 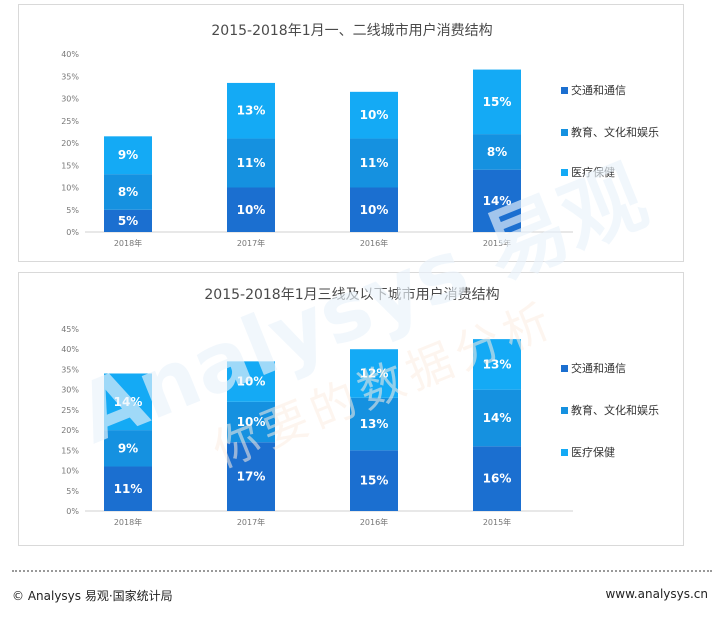 I want to click on chart-title: 2015-2018年1月一、二线城市用户消费结构, so click(x=351, y=30).